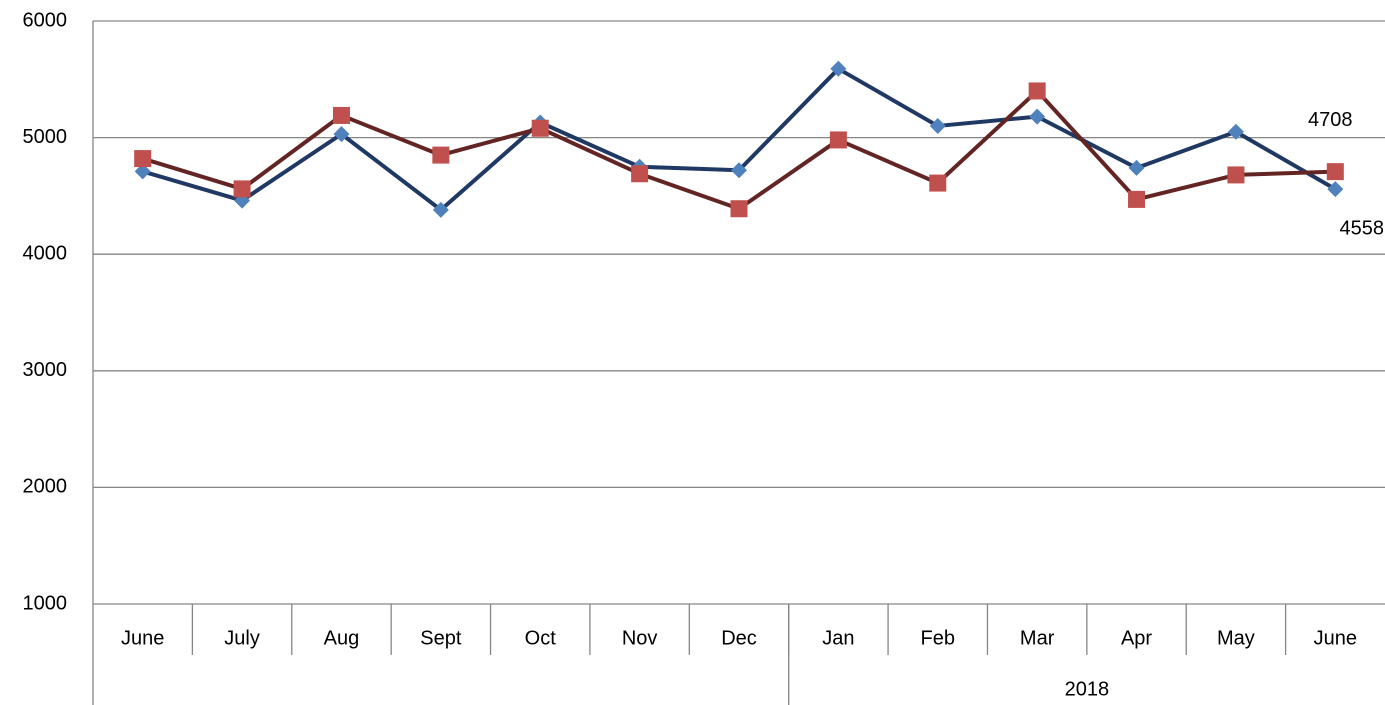 The image size is (1385, 705). Describe the element at coordinates (1087, 689) in the screenshot. I see `group-label: 2018` at that location.